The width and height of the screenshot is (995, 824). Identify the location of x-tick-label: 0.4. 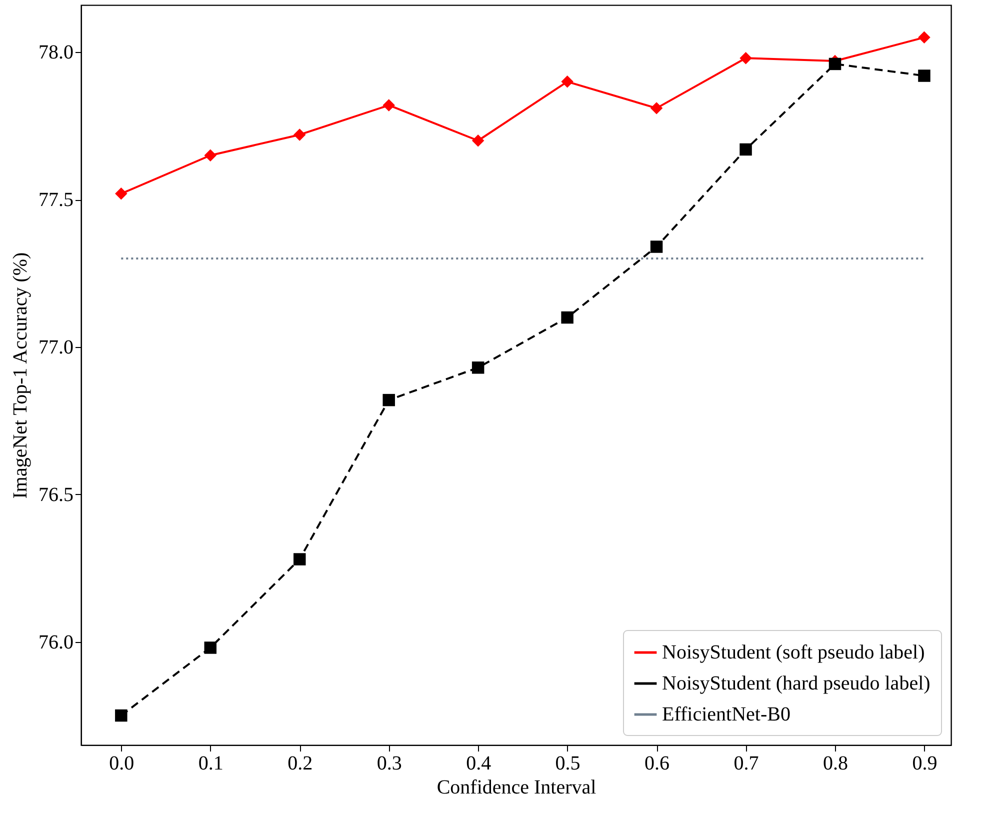
(479, 763).